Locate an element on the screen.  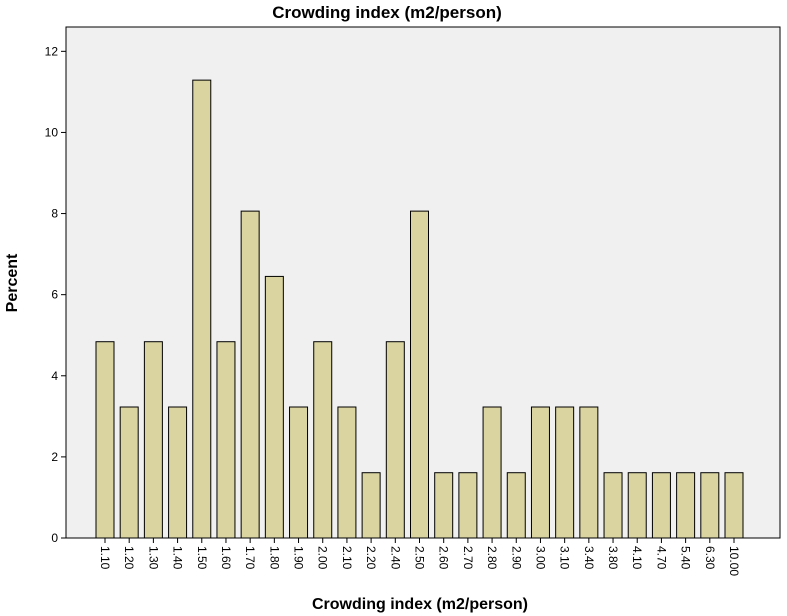
x-tick-label: 2.70 is located at coordinates (468, 558).